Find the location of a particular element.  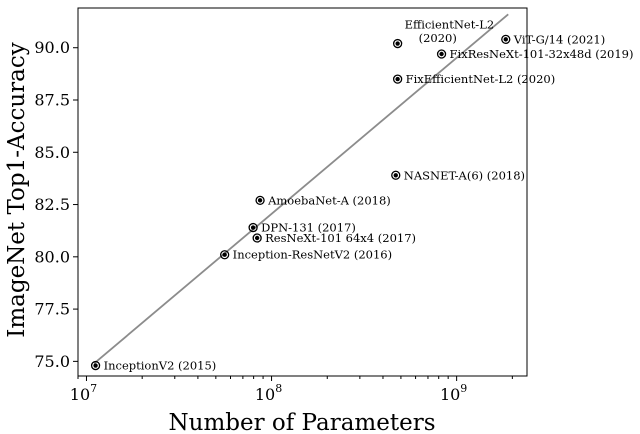

y-tick-label: 85.0 is located at coordinates (52, 152).